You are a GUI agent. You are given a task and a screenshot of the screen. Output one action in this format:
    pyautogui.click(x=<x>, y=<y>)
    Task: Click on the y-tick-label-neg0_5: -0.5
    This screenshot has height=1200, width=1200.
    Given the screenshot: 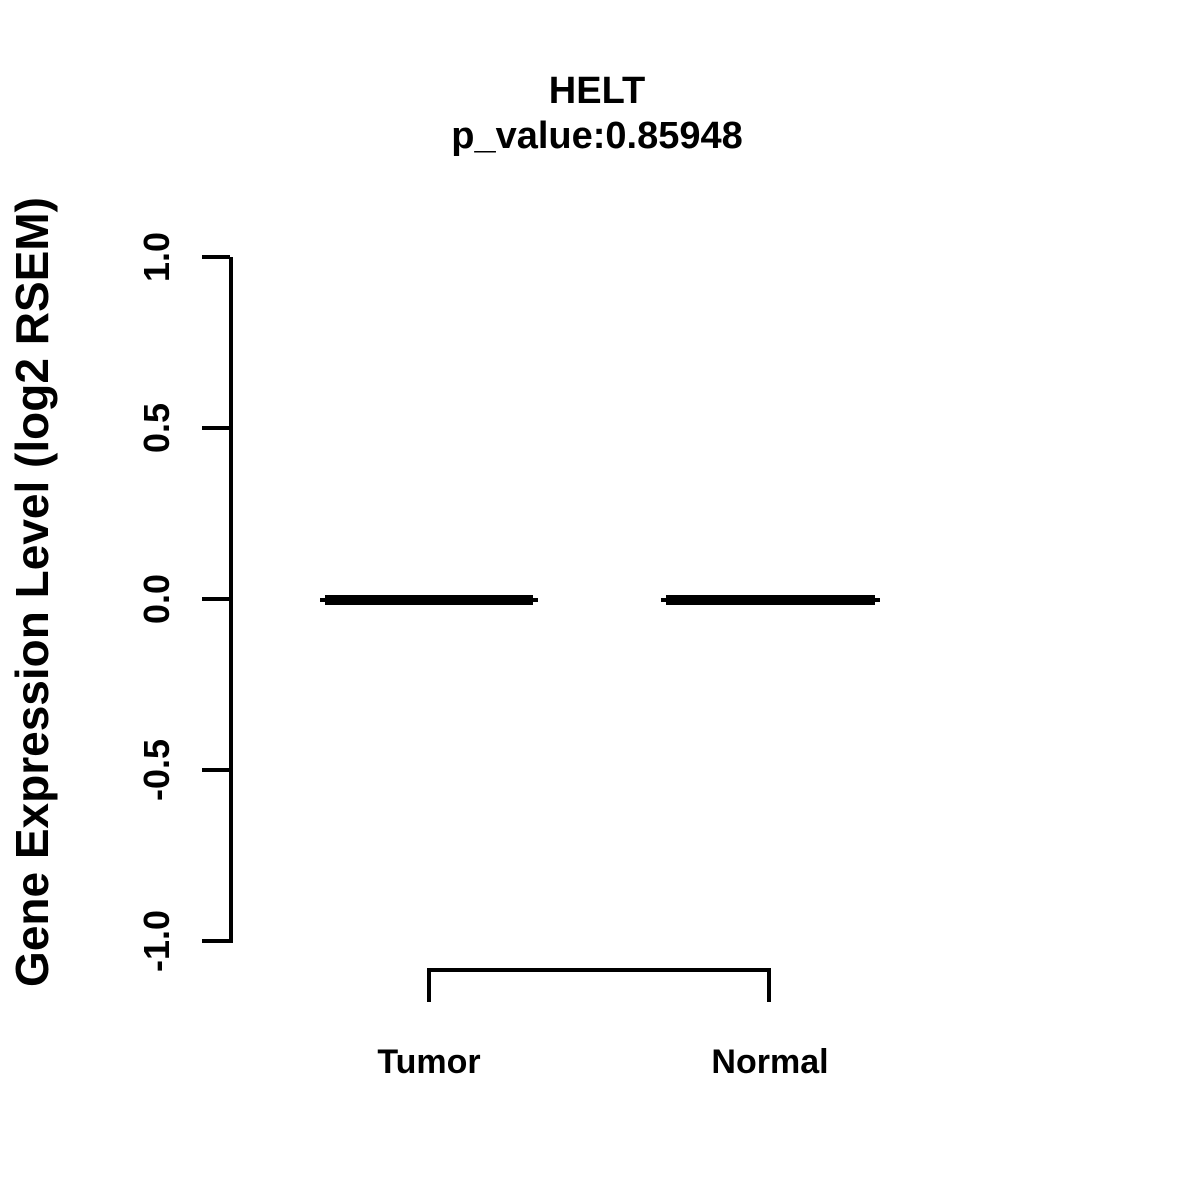 What is the action you would take?
    pyautogui.click(x=156, y=770)
    